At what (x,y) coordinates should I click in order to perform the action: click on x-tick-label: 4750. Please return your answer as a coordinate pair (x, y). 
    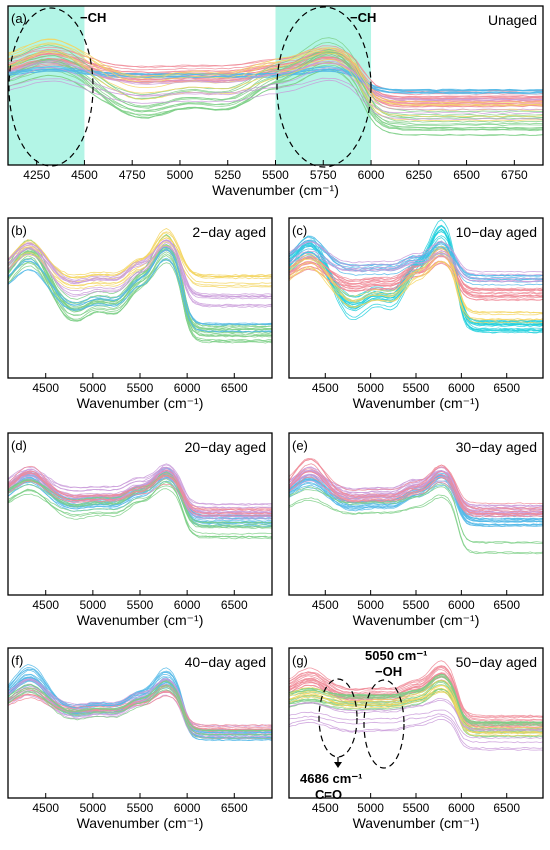
    Looking at the image, I should click on (132, 175).